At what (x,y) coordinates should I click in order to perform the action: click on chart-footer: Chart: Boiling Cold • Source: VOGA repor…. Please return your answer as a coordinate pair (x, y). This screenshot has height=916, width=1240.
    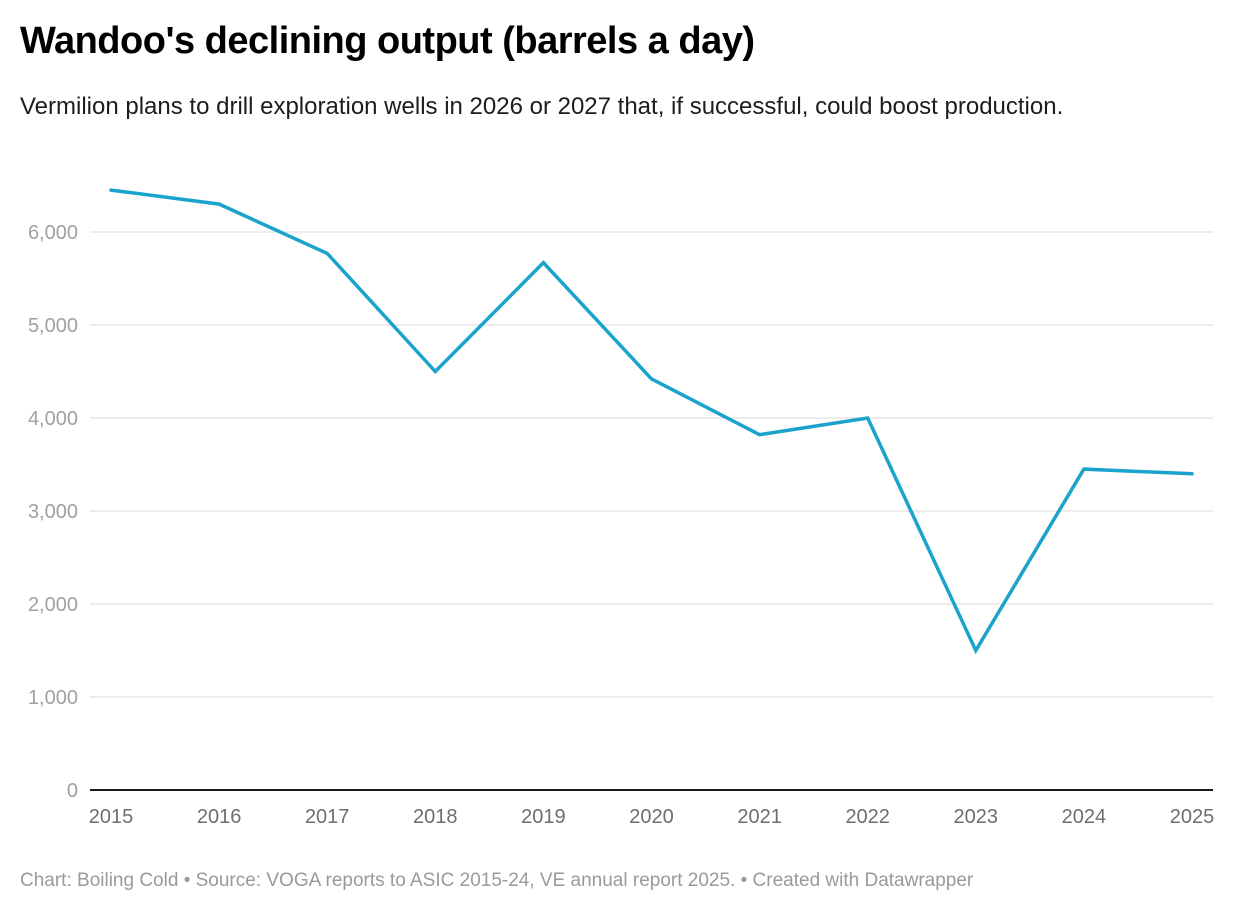
    Looking at the image, I should click on (497, 880).